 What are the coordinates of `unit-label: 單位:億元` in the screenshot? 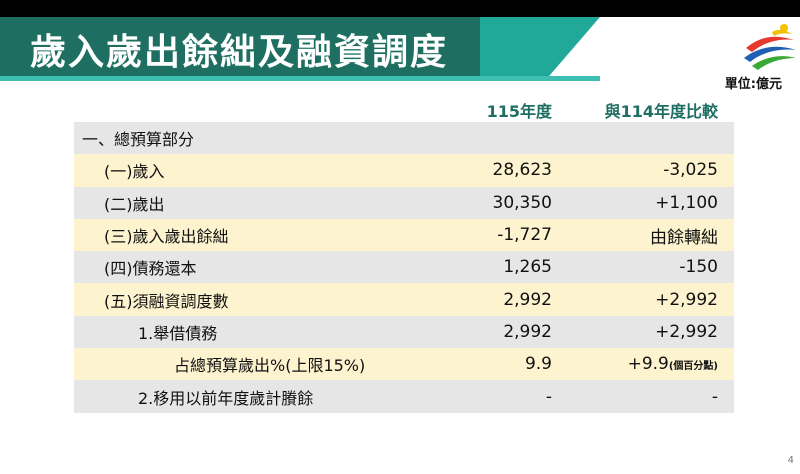 It's located at (753, 84).